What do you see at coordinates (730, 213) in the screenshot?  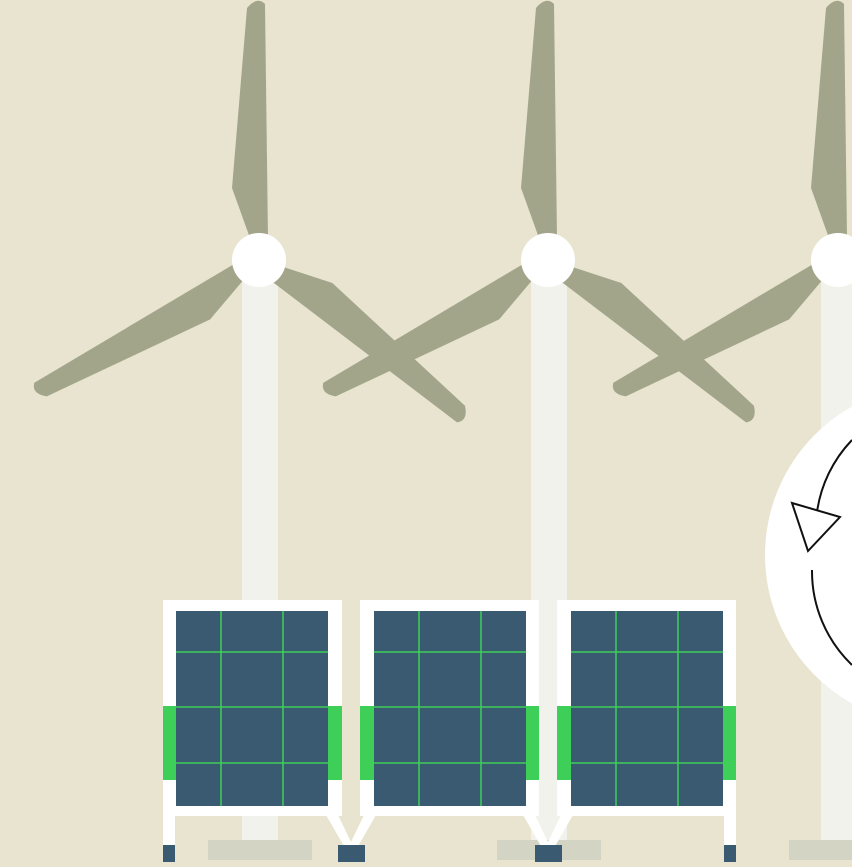 I see `rotor` at bounding box center [730, 213].